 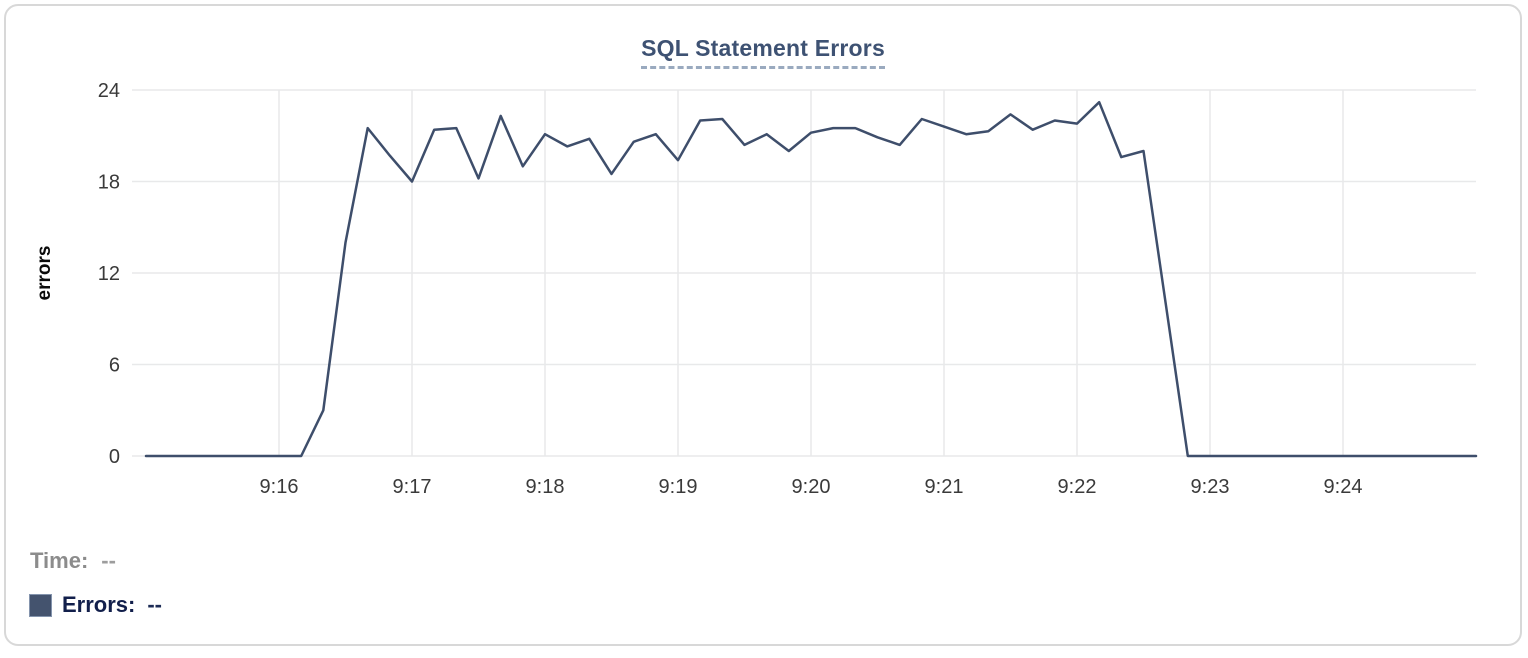 What do you see at coordinates (944, 487) in the screenshot?
I see `x-tick-label: 9:21` at bounding box center [944, 487].